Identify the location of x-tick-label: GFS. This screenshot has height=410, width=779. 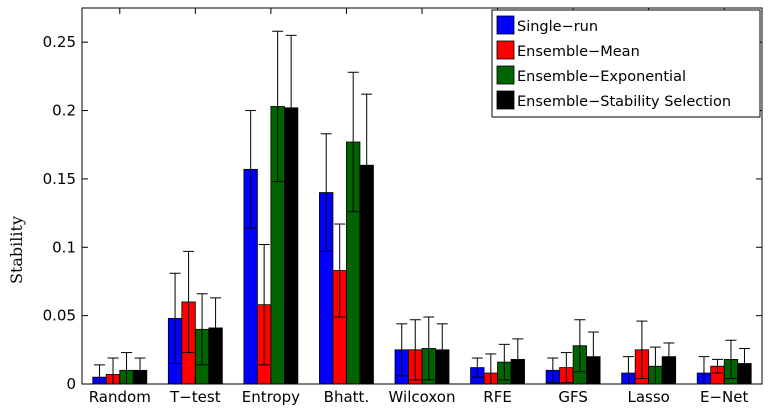
(573, 397).